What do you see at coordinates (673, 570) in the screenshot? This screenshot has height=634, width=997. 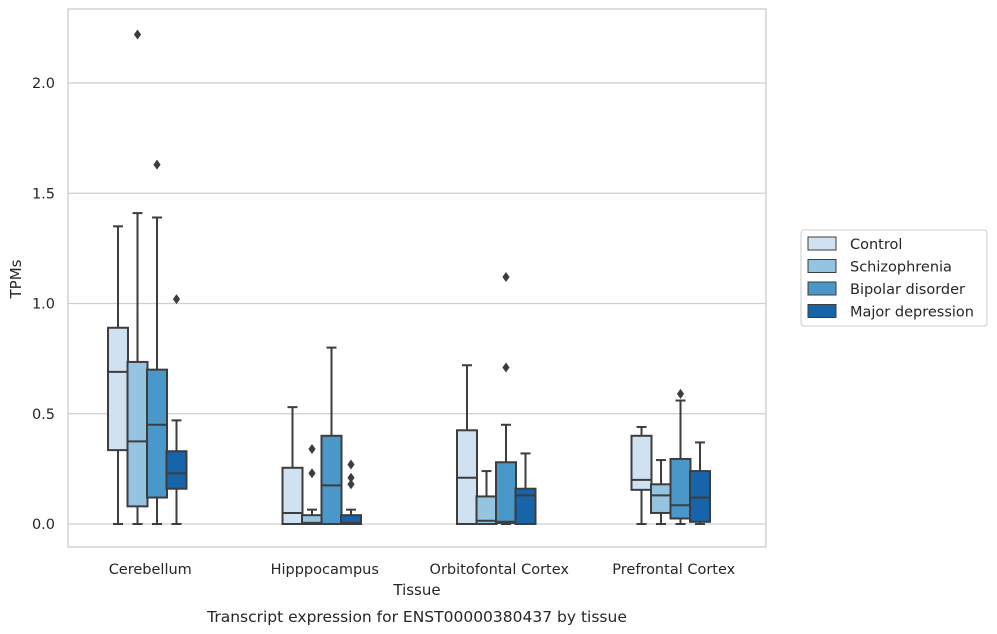 I see `x-tick-label: Prefrontal Cortex` at bounding box center [673, 570].